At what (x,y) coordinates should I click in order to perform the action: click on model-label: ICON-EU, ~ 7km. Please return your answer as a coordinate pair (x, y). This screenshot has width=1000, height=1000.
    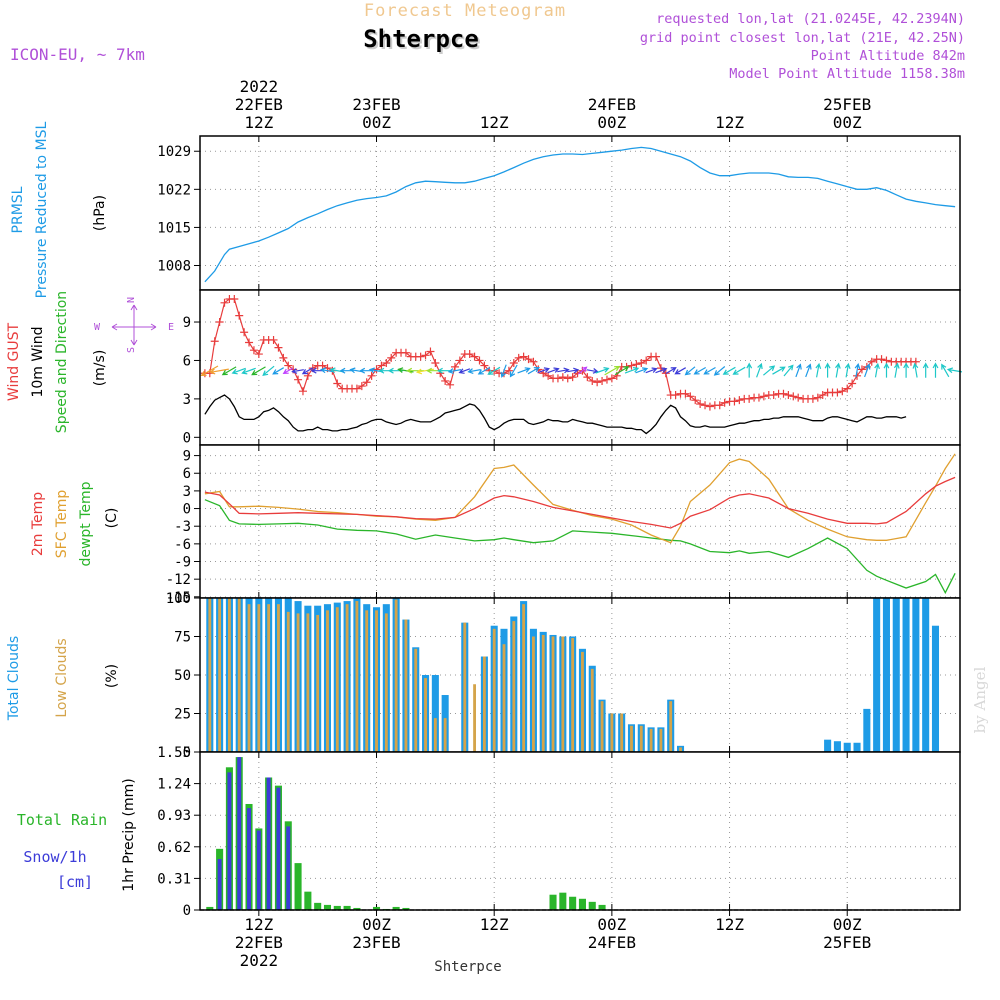
    Looking at the image, I should click on (77, 54).